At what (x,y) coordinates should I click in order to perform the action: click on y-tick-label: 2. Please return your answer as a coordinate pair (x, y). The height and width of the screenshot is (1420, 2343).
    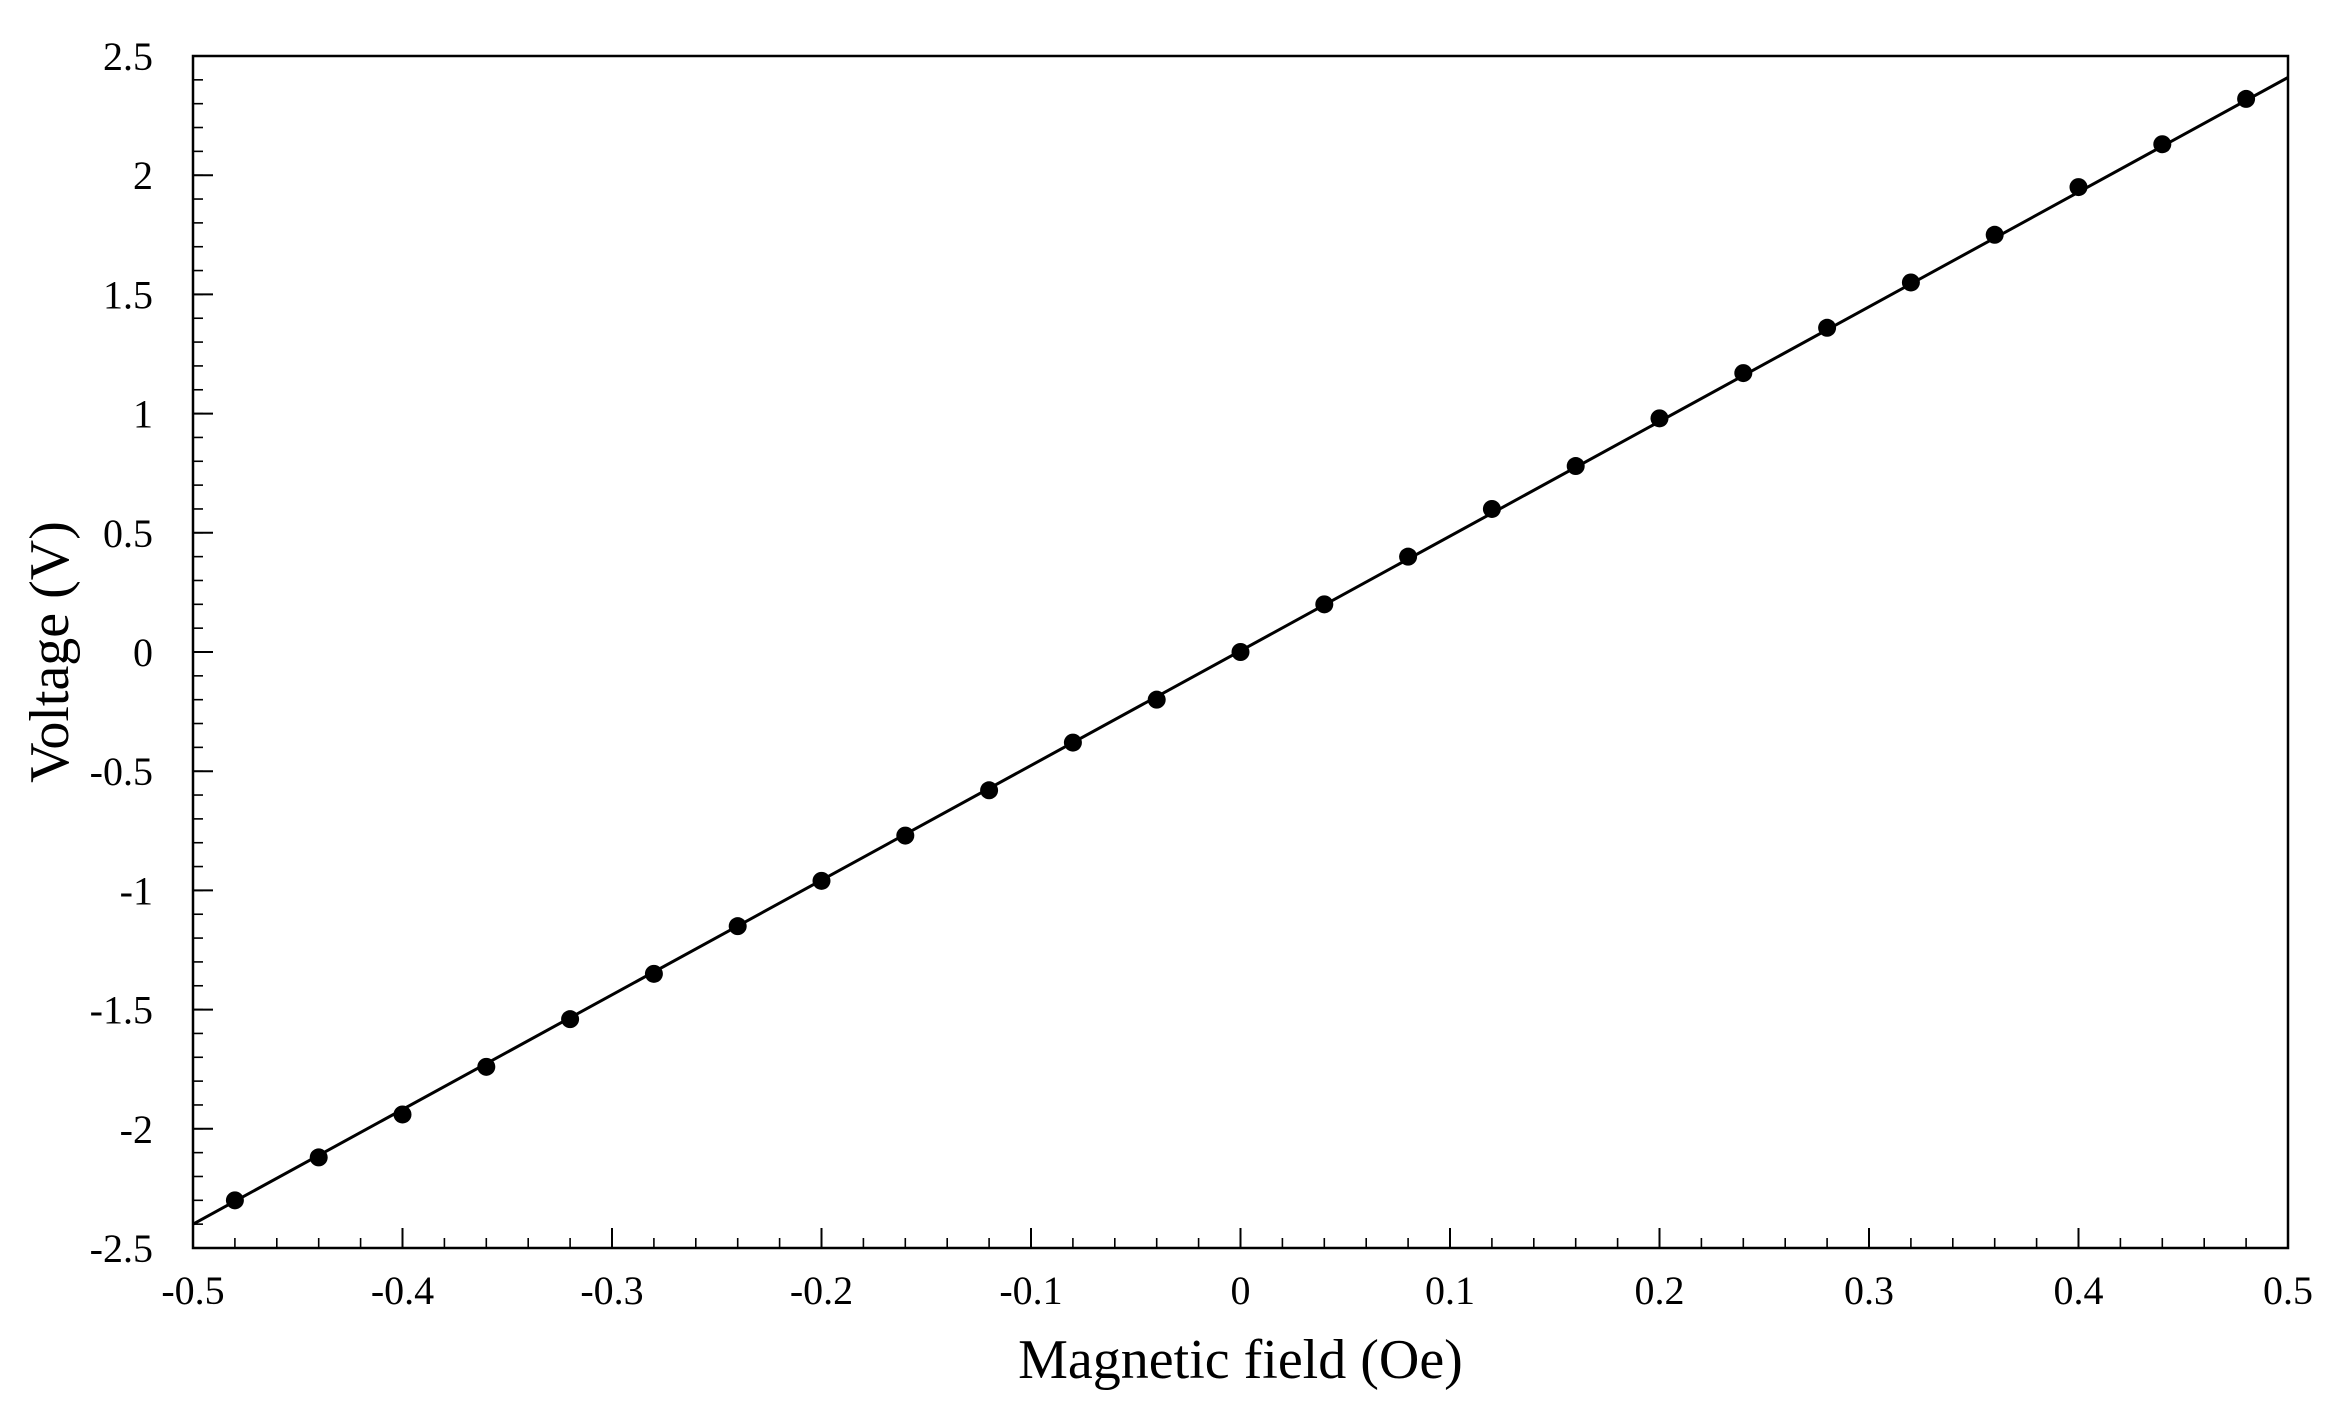
    Looking at the image, I should click on (143, 175).